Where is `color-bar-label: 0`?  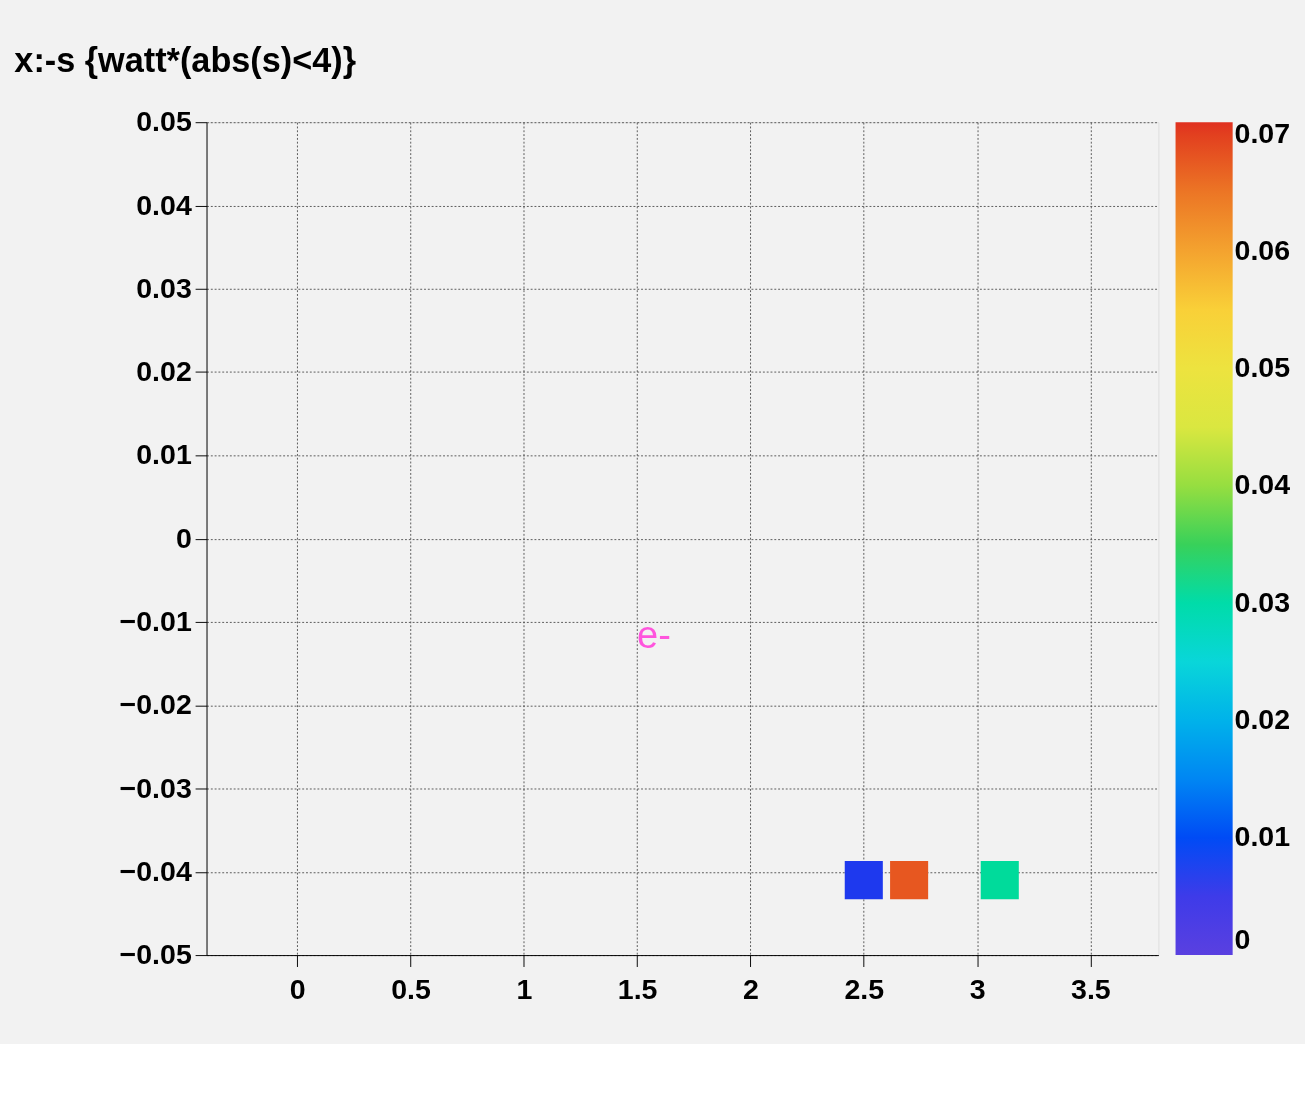
color-bar-label: 0 is located at coordinates (1242, 939).